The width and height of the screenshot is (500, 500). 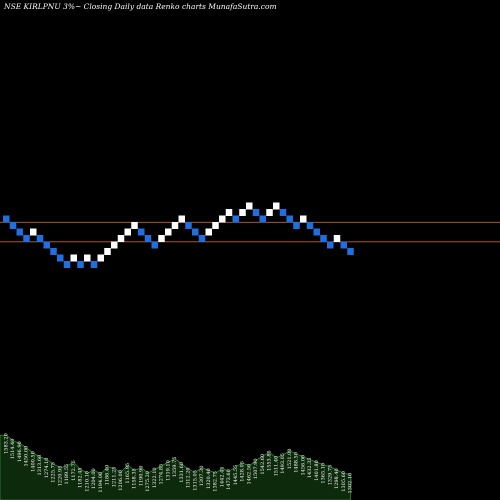 What do you see at coordinates (195, 480) in the screenshot?
I see `volume-label-28: 1315.05` at bounding box center [195, 480].